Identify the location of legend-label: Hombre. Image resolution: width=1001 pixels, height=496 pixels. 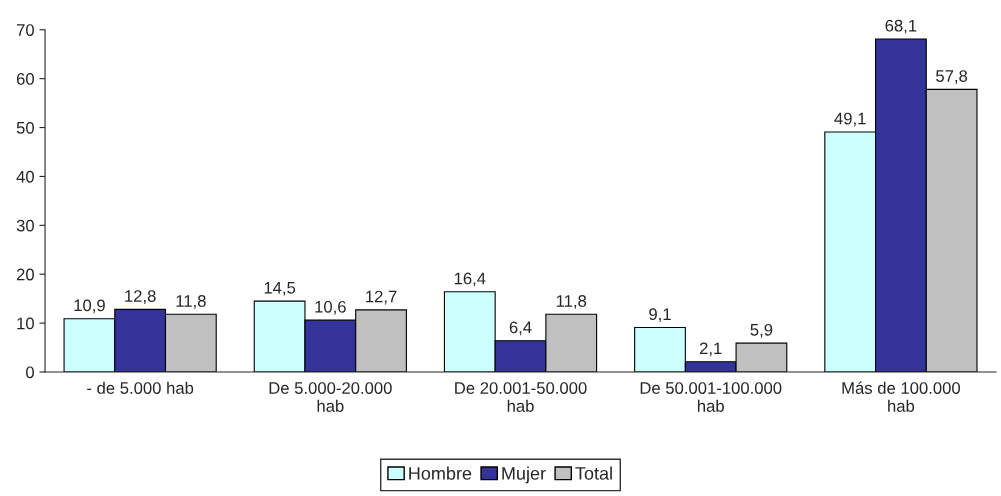
(440, 473).